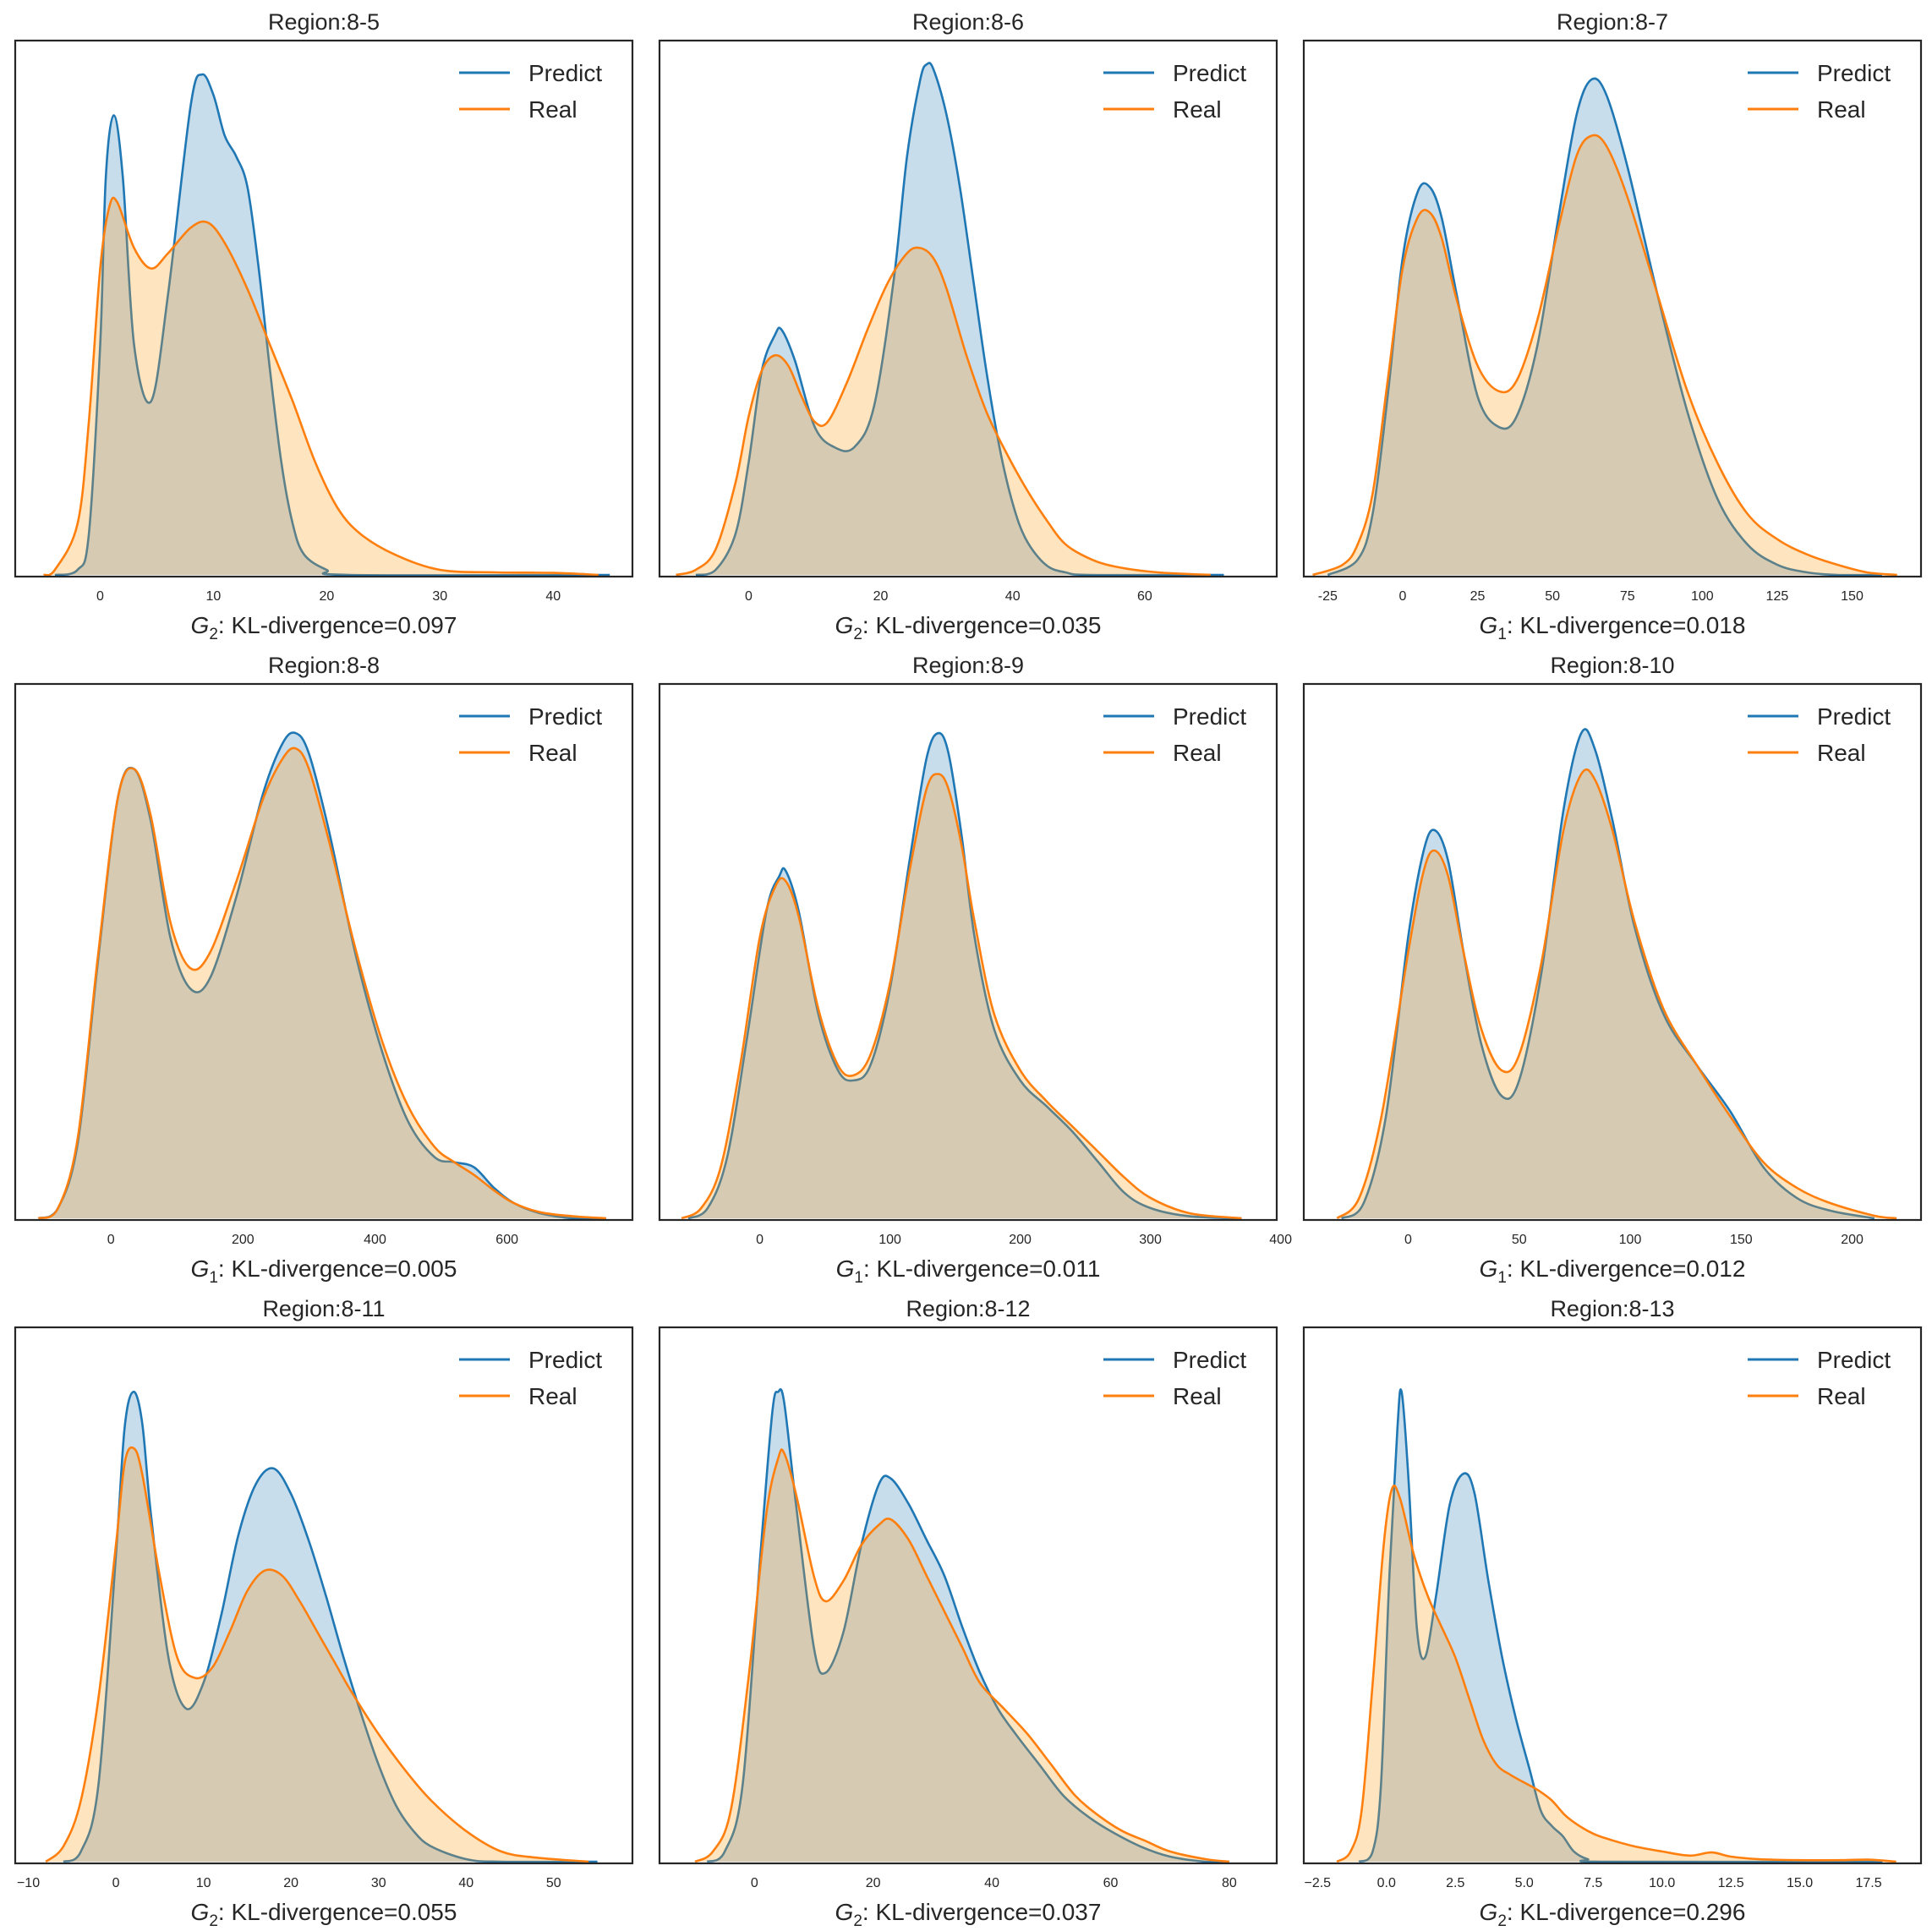 The image size is (1932, 1931). What do you see at coordinates (1613, 627) in the screenshot?
I see `x-axis-label: G1: KL-divergence=0.018` at bounding box center [1613, 627].